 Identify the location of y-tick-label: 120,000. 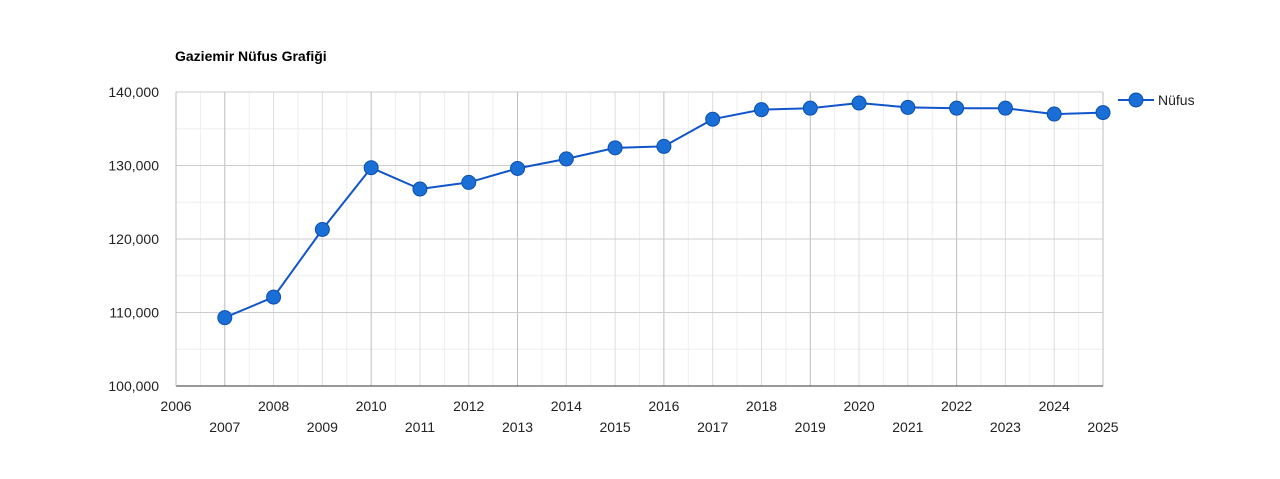
(133, 239).